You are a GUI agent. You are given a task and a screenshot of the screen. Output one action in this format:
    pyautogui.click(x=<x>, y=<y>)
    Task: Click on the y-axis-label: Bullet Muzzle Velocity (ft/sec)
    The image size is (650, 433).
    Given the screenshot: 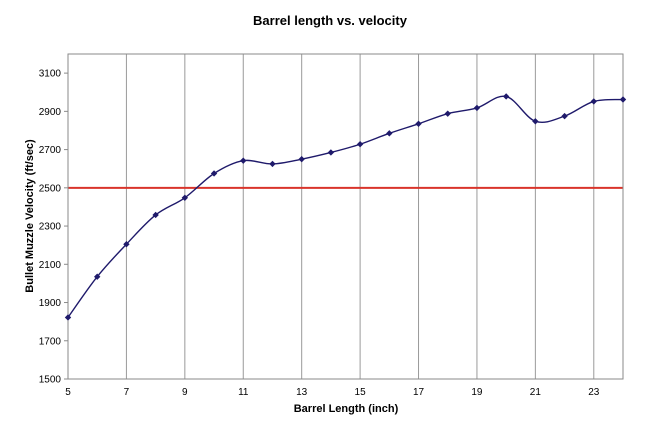 What is the action you would take?
    pyautogui.click(x=30, y=216)
    